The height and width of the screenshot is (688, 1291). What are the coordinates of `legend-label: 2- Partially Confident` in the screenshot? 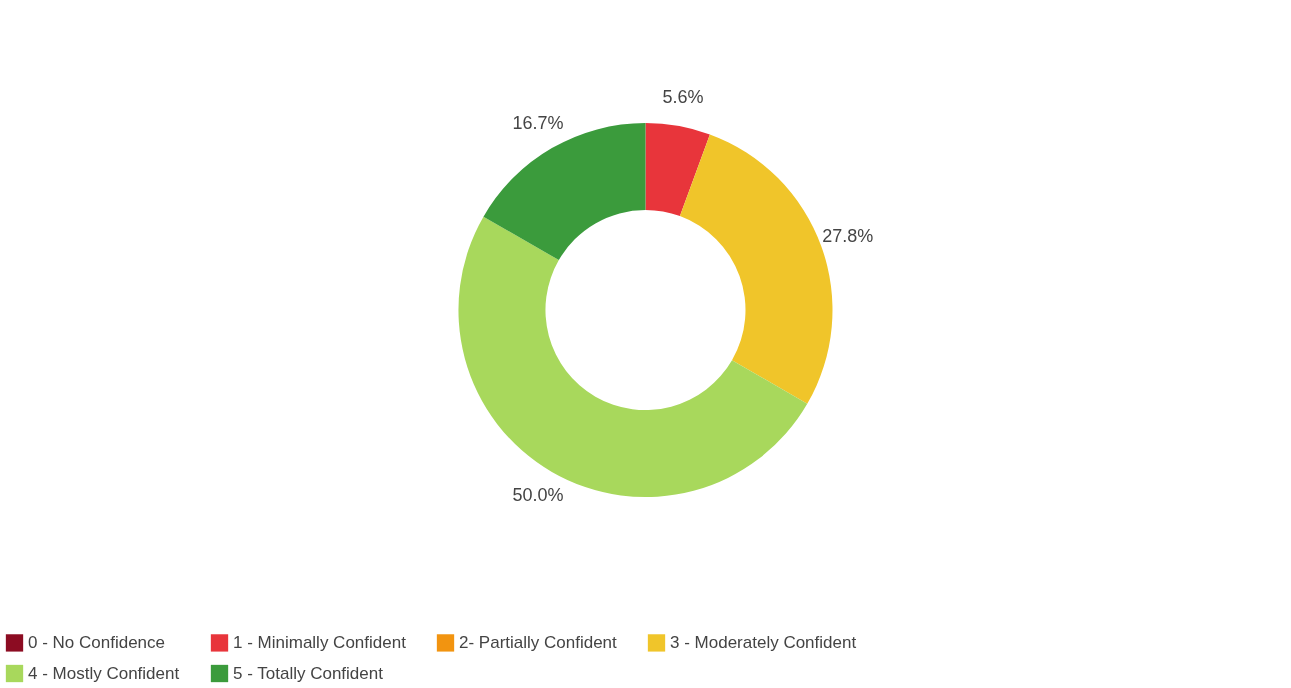 It's located at (538, 642).